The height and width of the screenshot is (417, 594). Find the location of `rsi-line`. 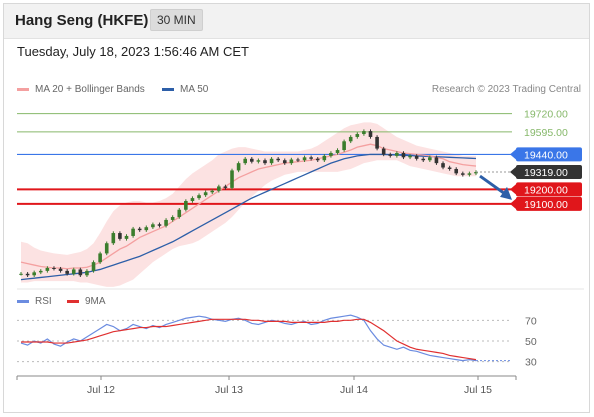

rsi-line is located at coordinates (248, 337).